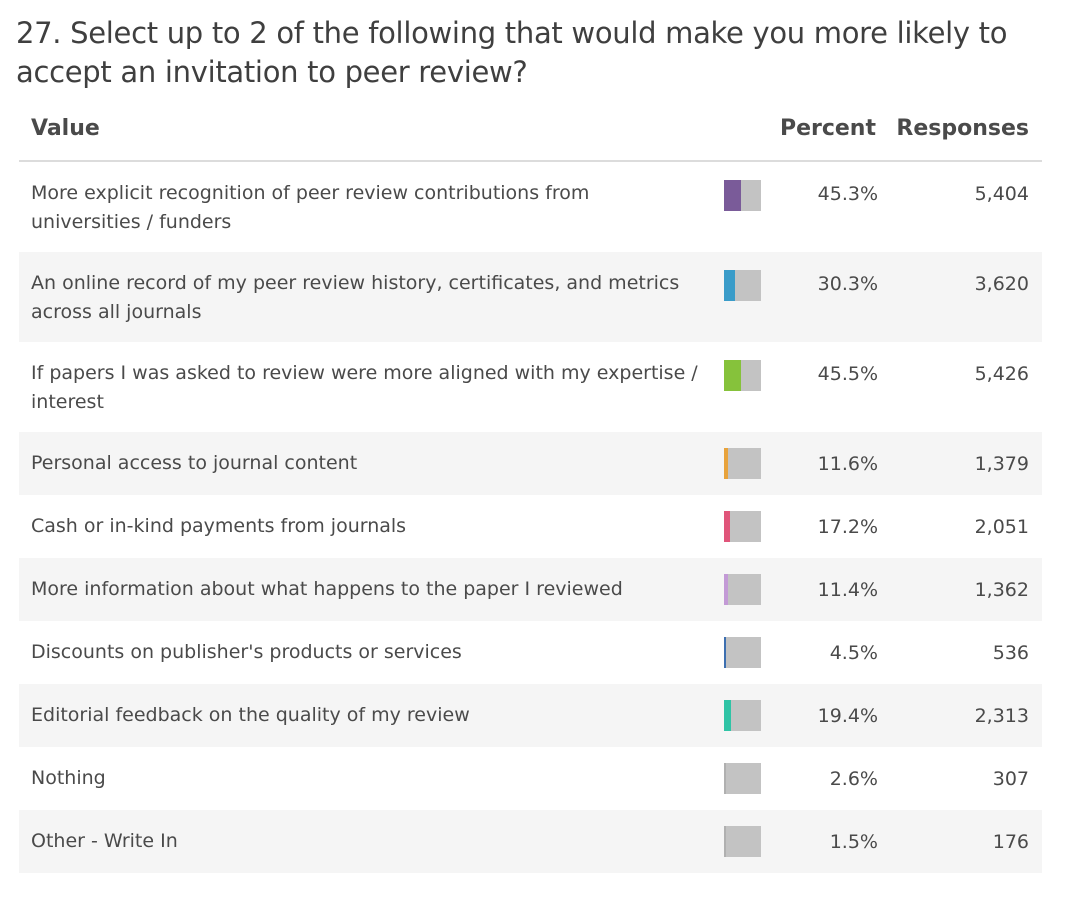 This screenshot has height=901, width=1080. What do you see at coordinates (530, 132) in the screenshot?
I see `table-header: Value Percent Responses` at bounding box center [530, 132].